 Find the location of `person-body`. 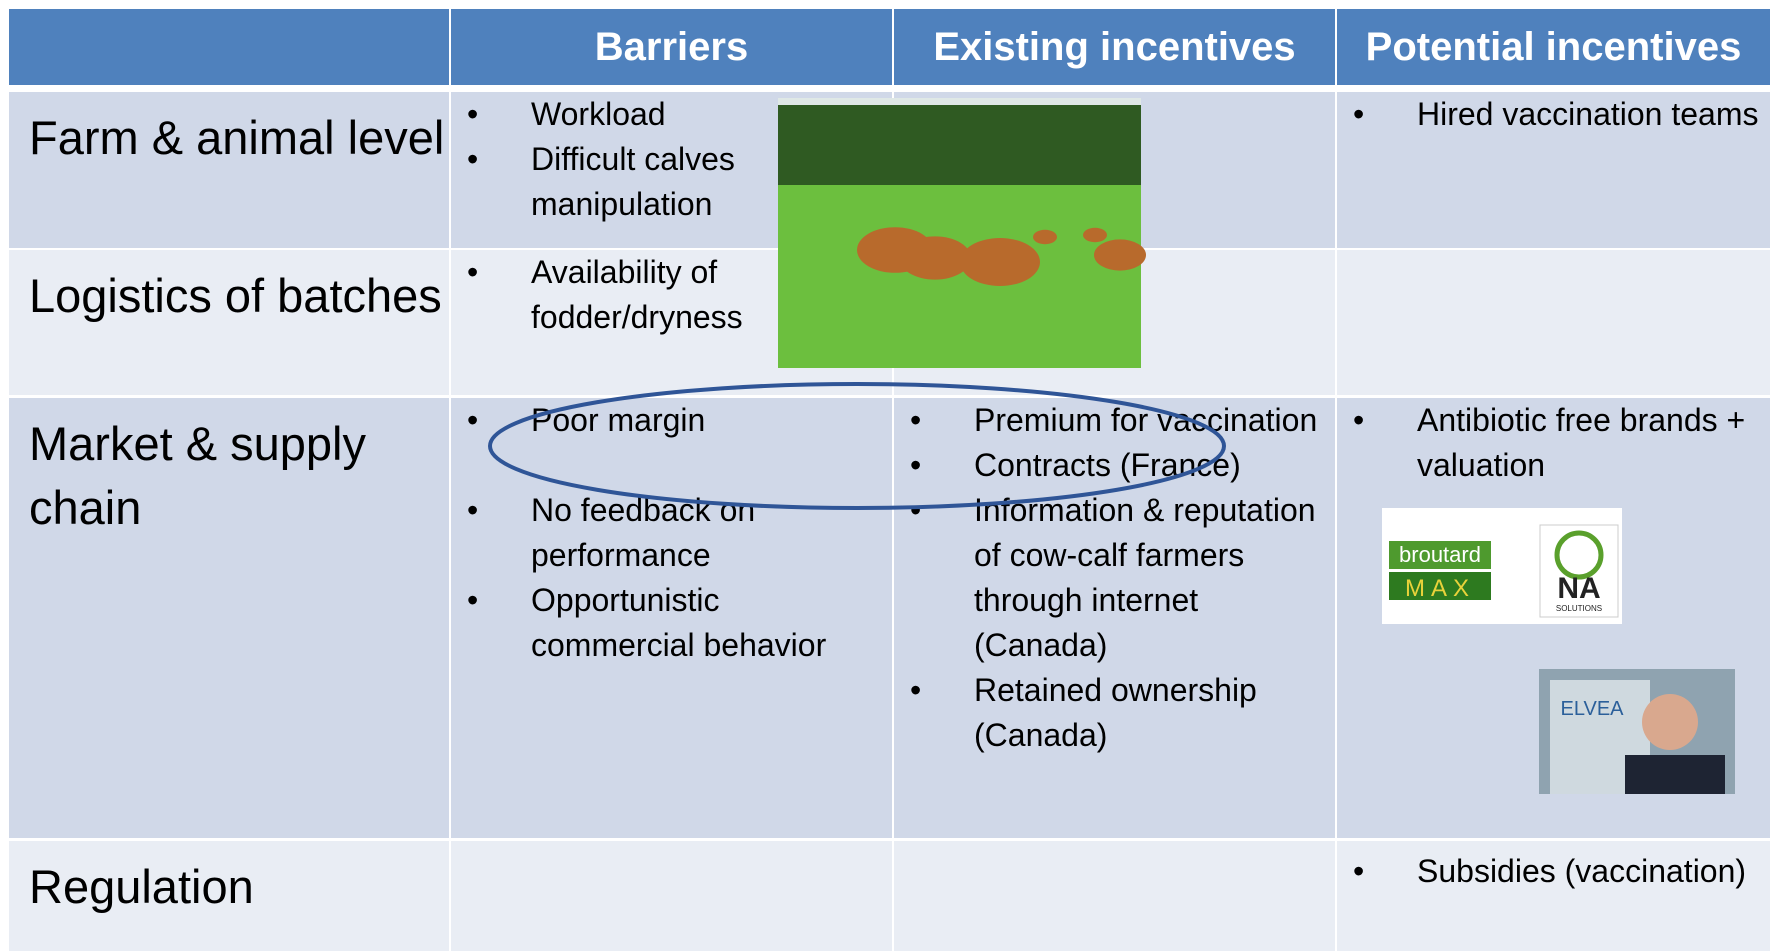

person-body is located at coordinates (1675, 774).